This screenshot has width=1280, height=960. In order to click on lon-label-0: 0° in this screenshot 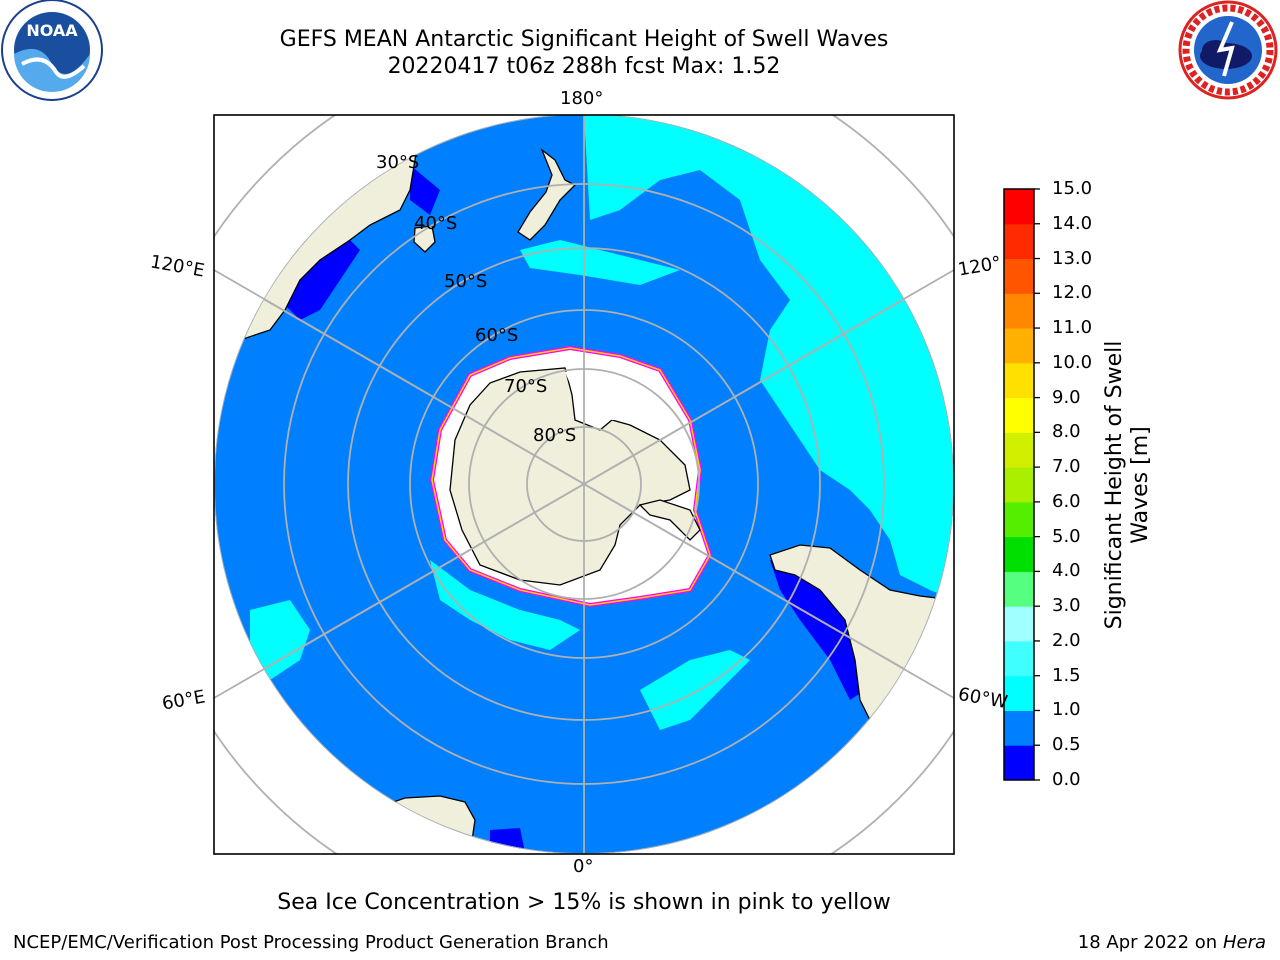, I will do `click(583, 866)`.